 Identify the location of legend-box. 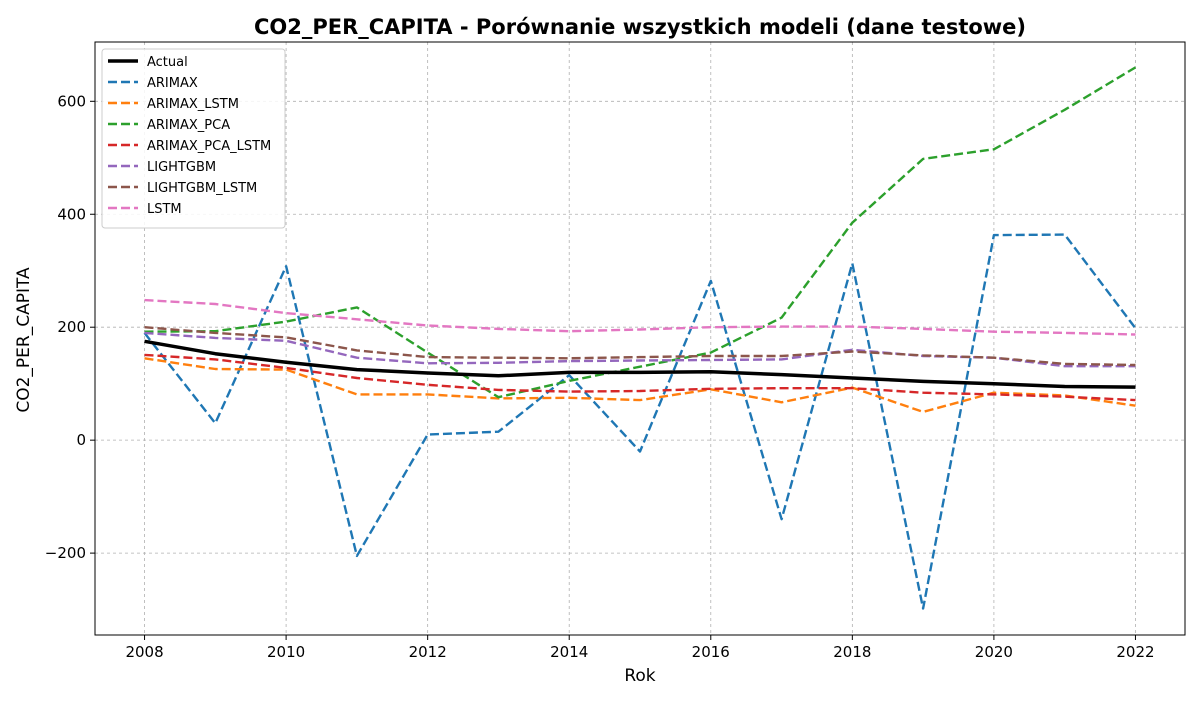
(193, 138).